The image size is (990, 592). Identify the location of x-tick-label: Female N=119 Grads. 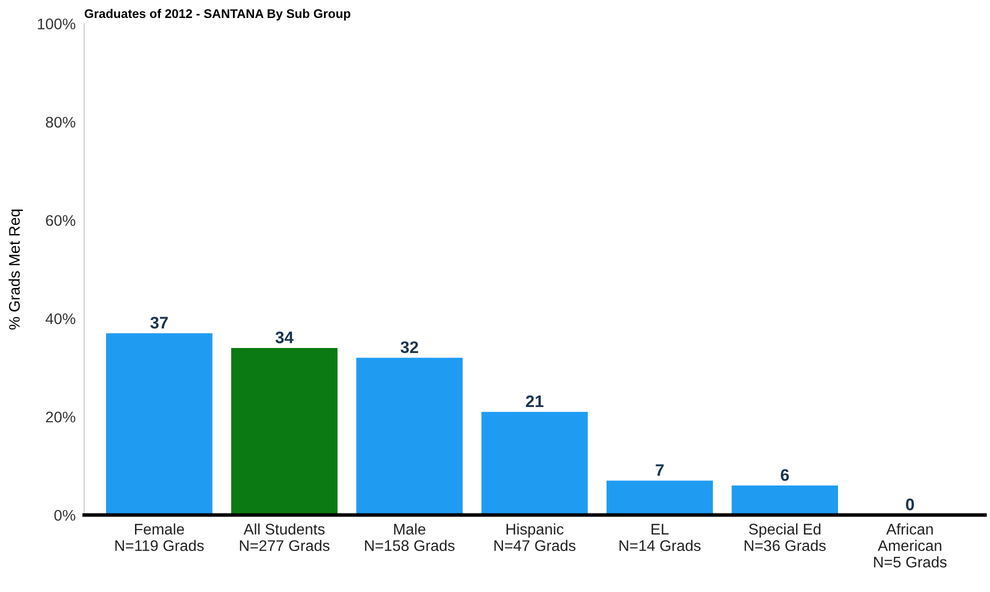
(159, 537).